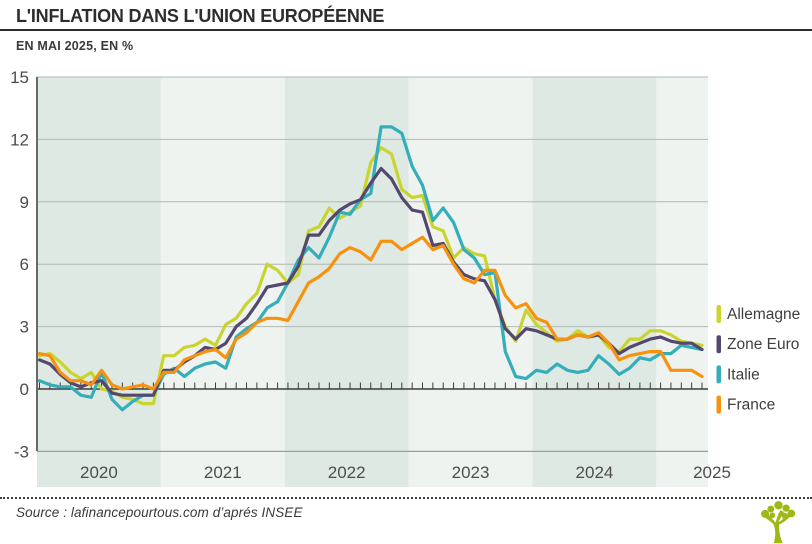 The height and width of the screenshot is (544, 812). What do you see at coordinates (99, 472) in the screenshot?
I see `x-year-label-2020: 2020` at bounding box center [99, 472].